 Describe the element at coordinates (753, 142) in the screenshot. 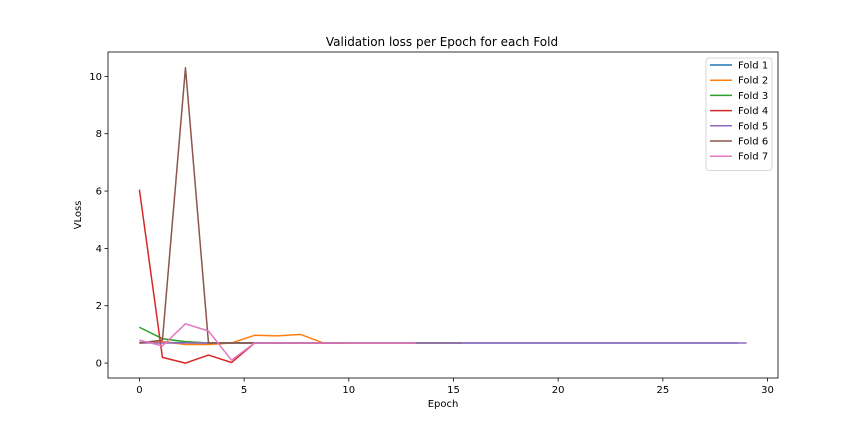

I see `legend-label-fold-6: Fold 6` at that location.